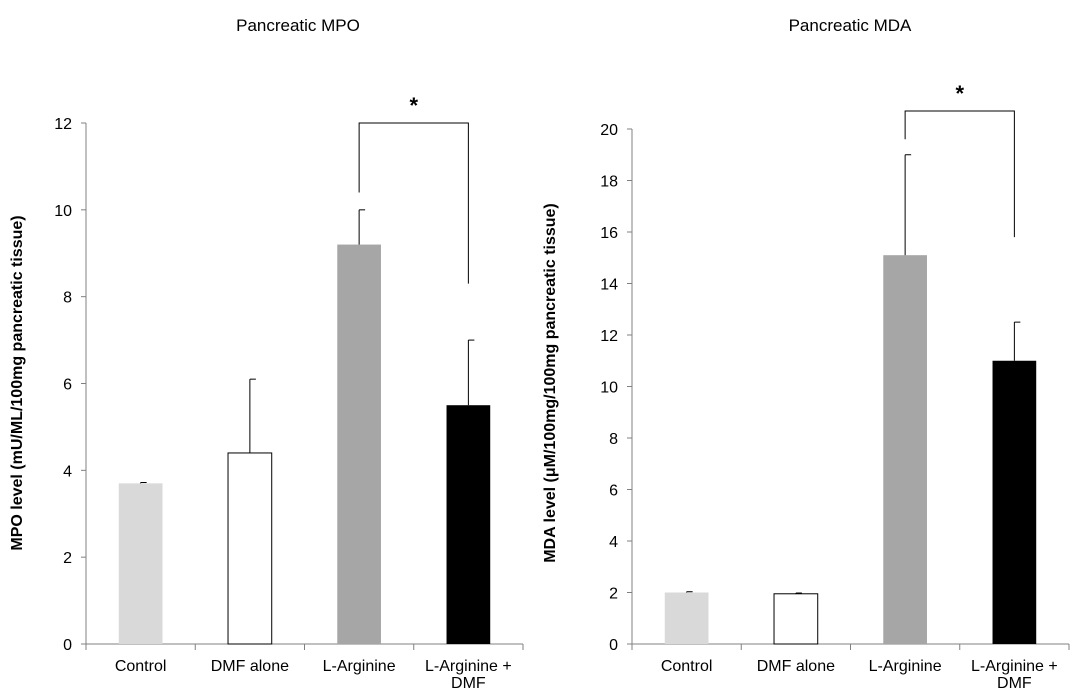 The height and width of the screenshot is (695, 1070). Describe the element at coordinates (298, 25) in the screenshot. I see `chart-title: Pancreatic MPO` at that location.